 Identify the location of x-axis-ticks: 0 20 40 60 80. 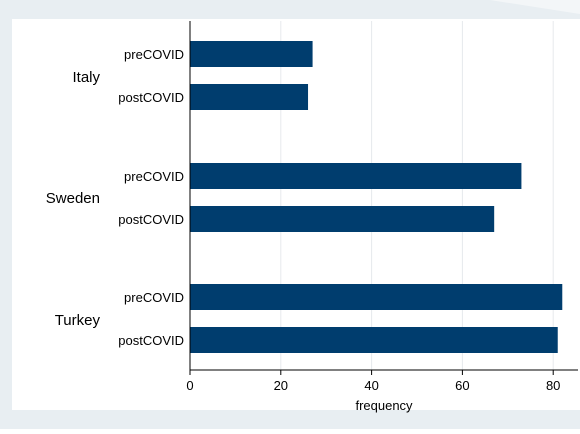
(373, 381).